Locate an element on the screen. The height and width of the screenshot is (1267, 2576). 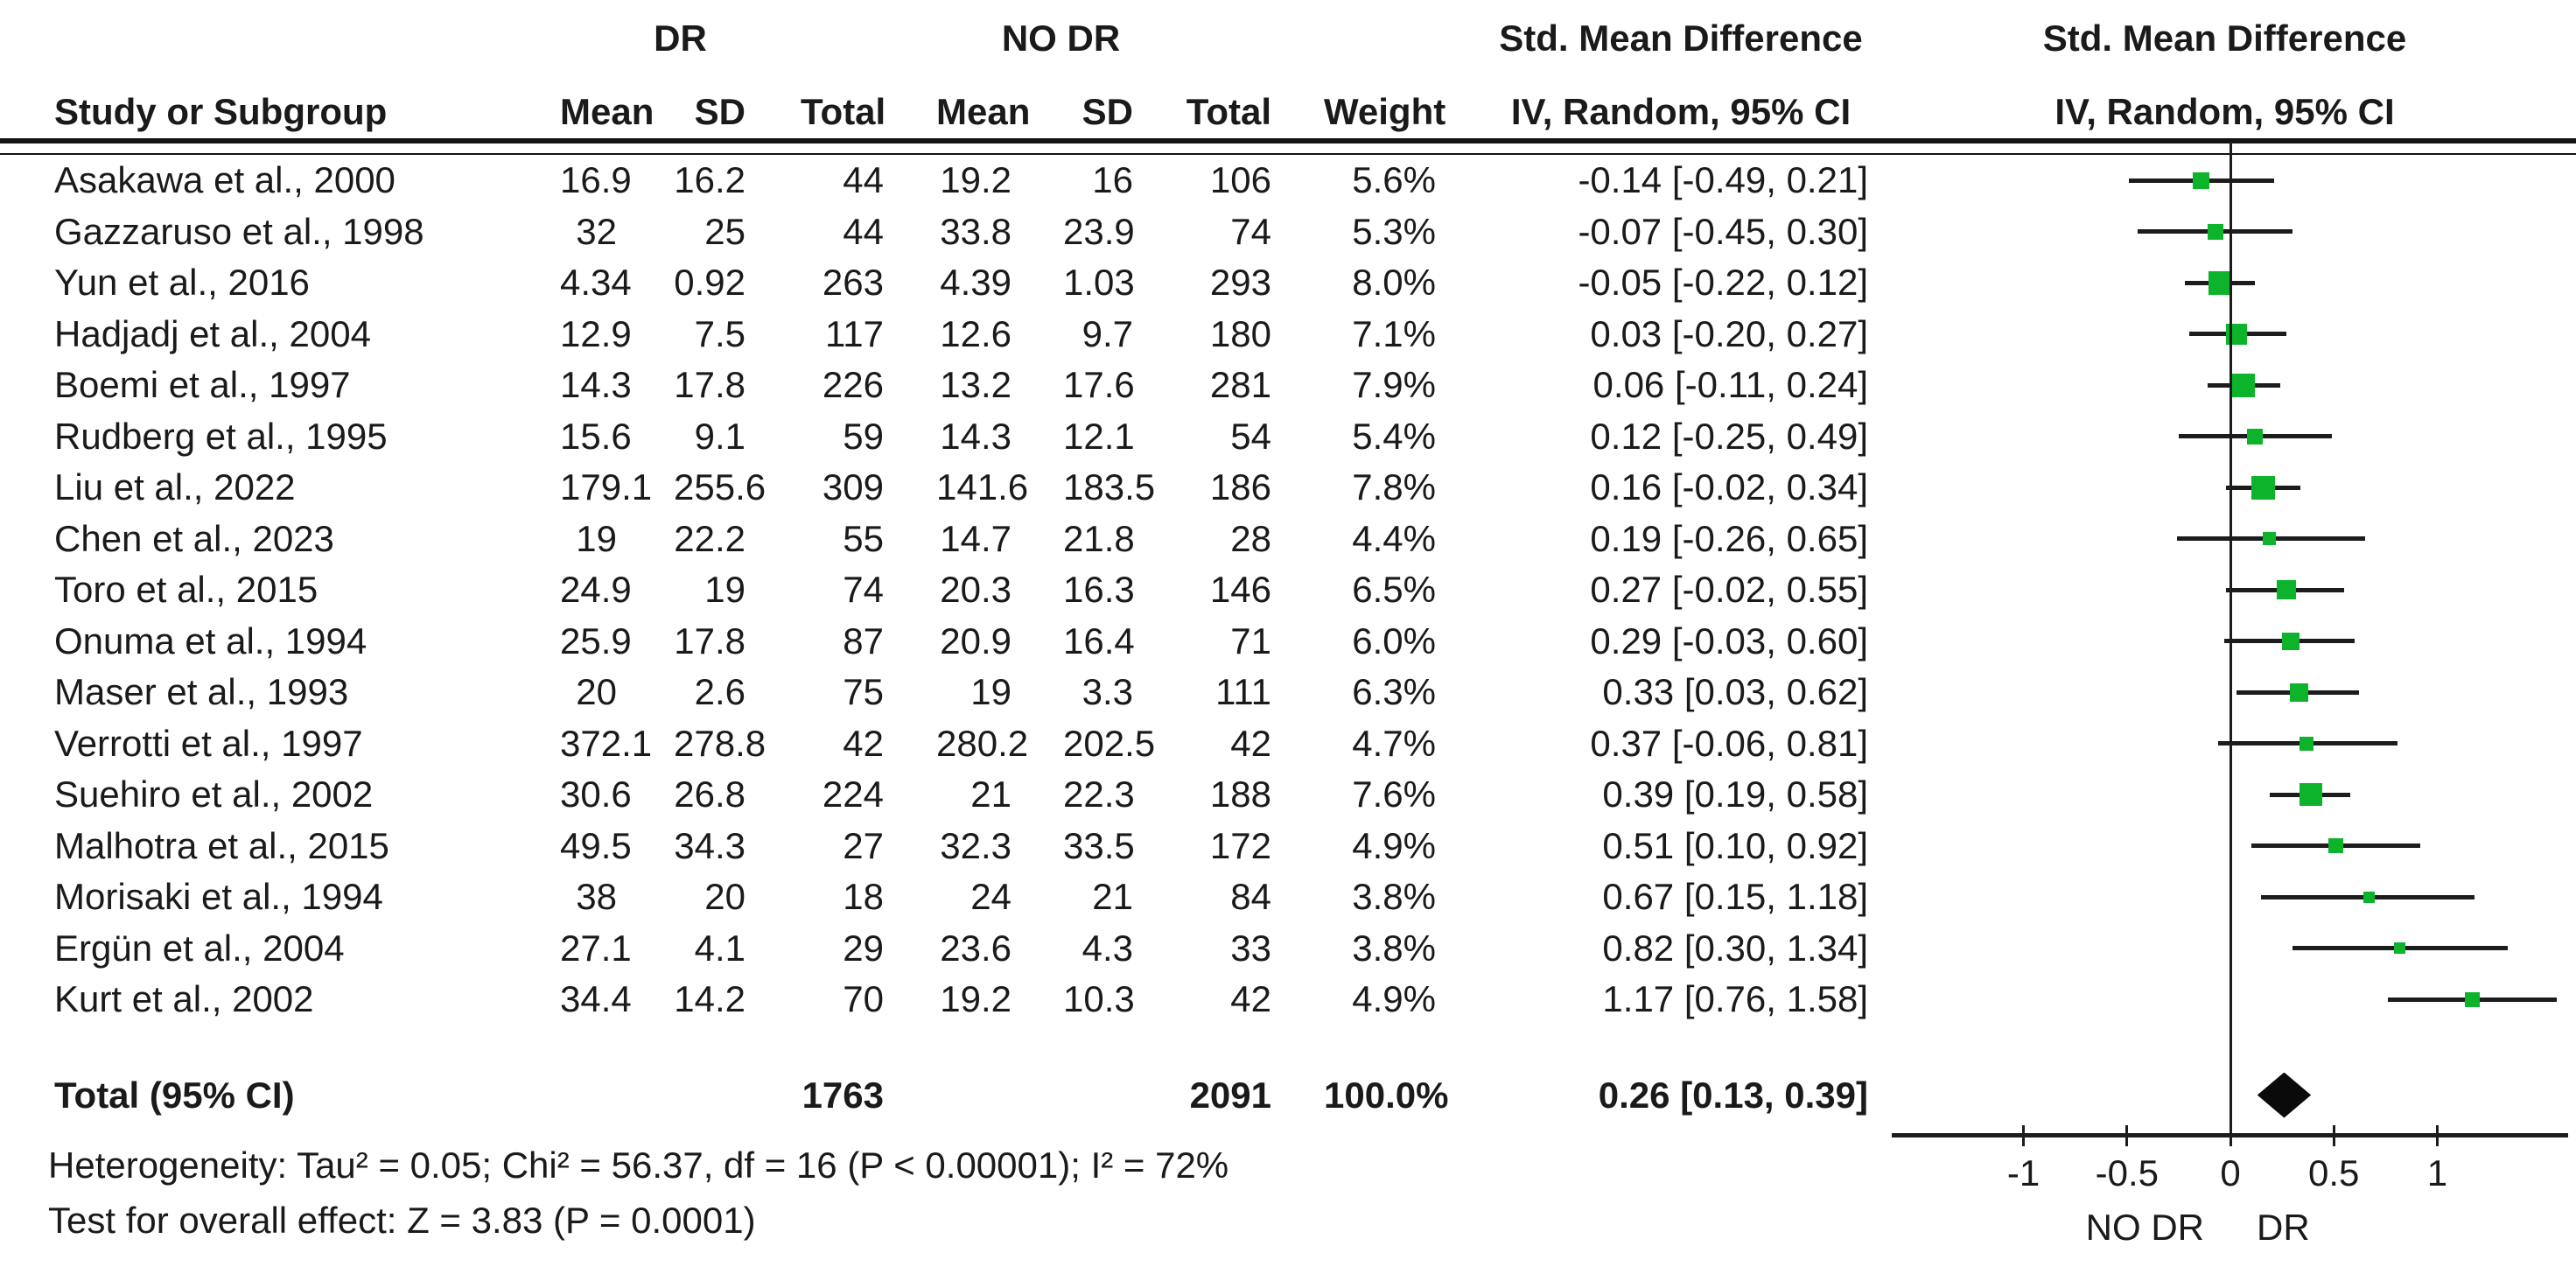
dr-sd: 278.8 is located at coordinates (720, 743).